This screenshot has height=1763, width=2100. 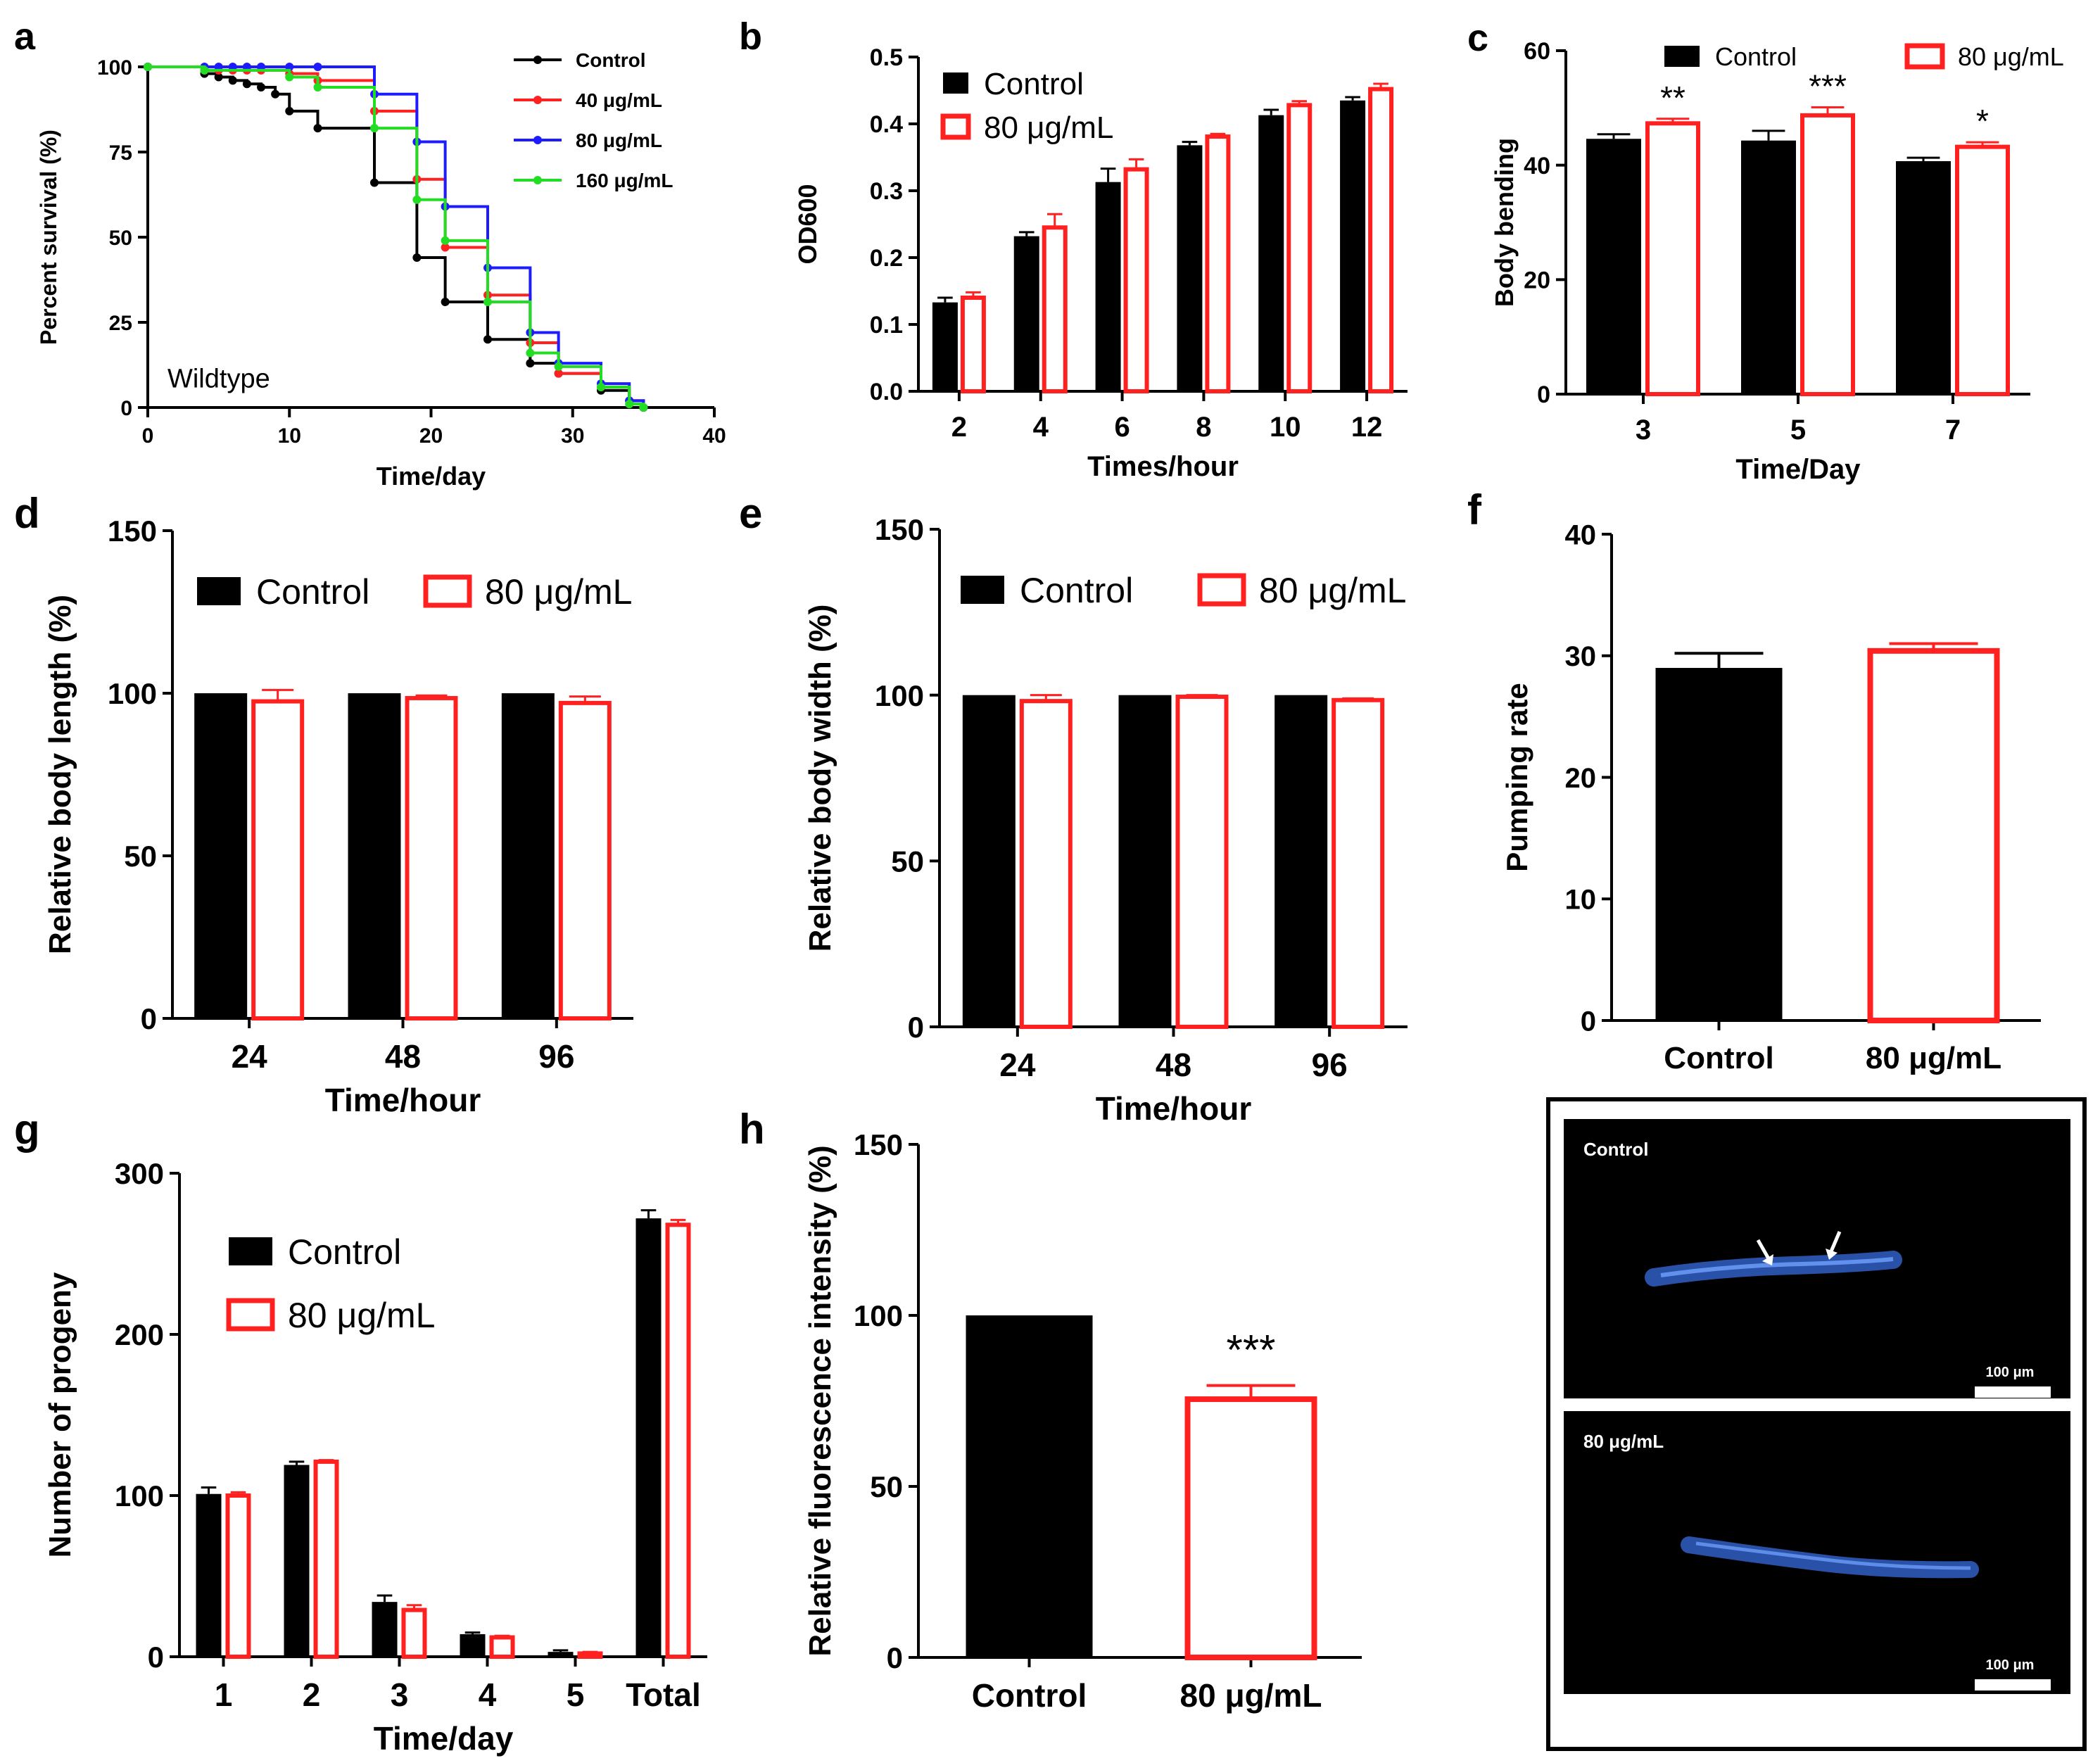 What do you see at coordinates (887, 258) in the screenshot?
I see `y-tick-label: 0.2` at bounding box center [887, 258].